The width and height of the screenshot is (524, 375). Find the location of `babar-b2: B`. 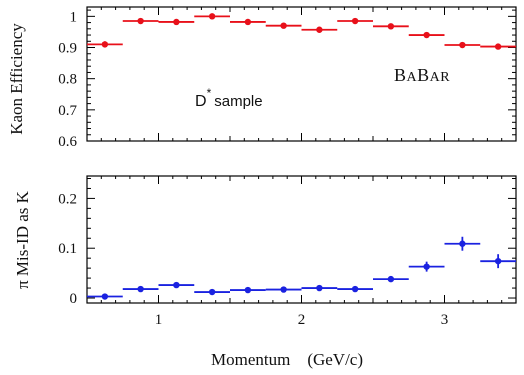

babar-b2: B is located at coordinates (423, 75).